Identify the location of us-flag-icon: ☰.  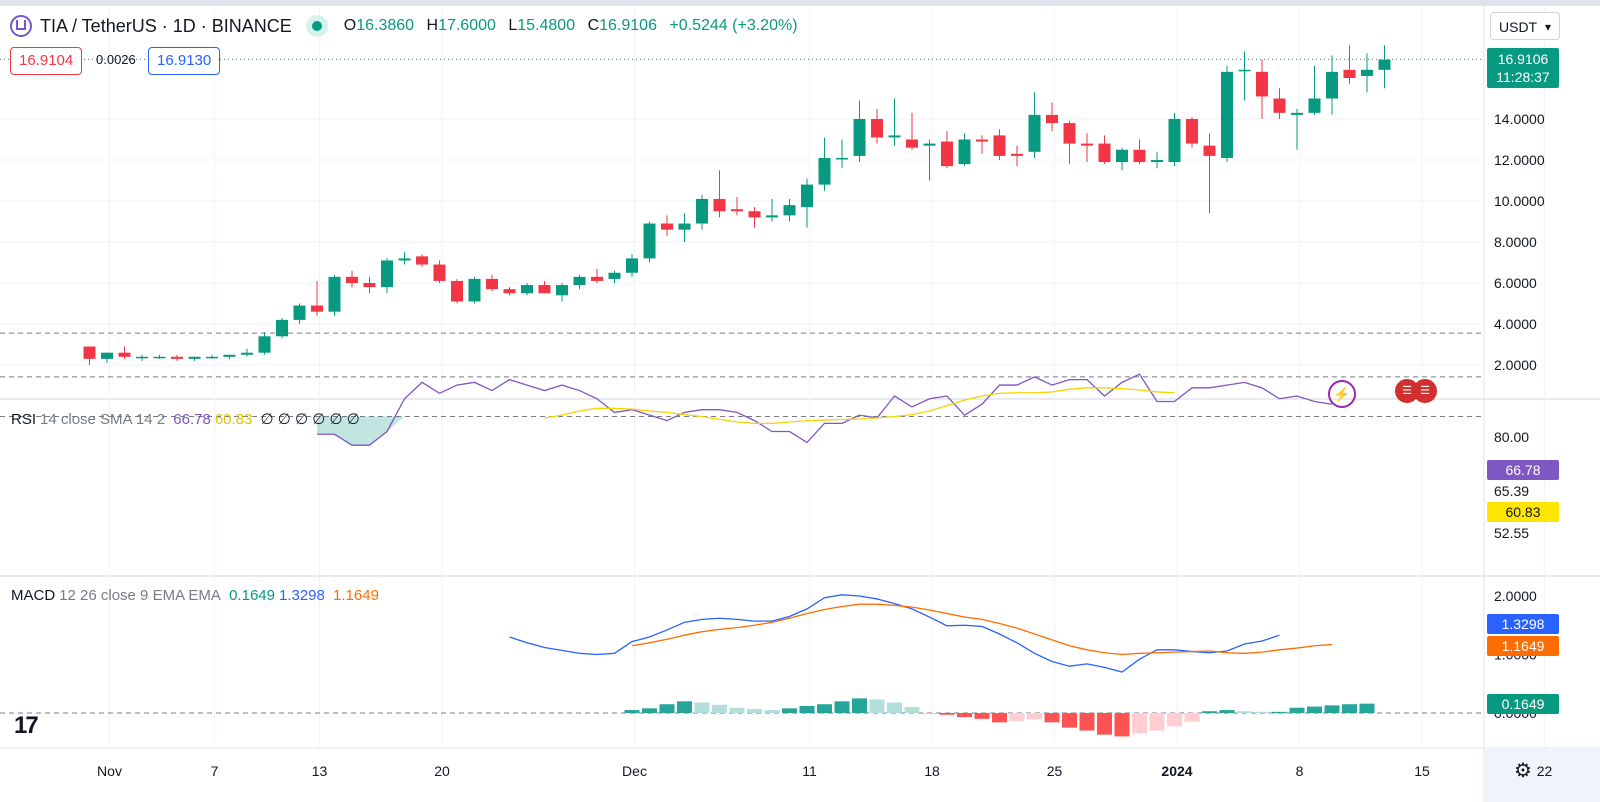
(1425, 391).